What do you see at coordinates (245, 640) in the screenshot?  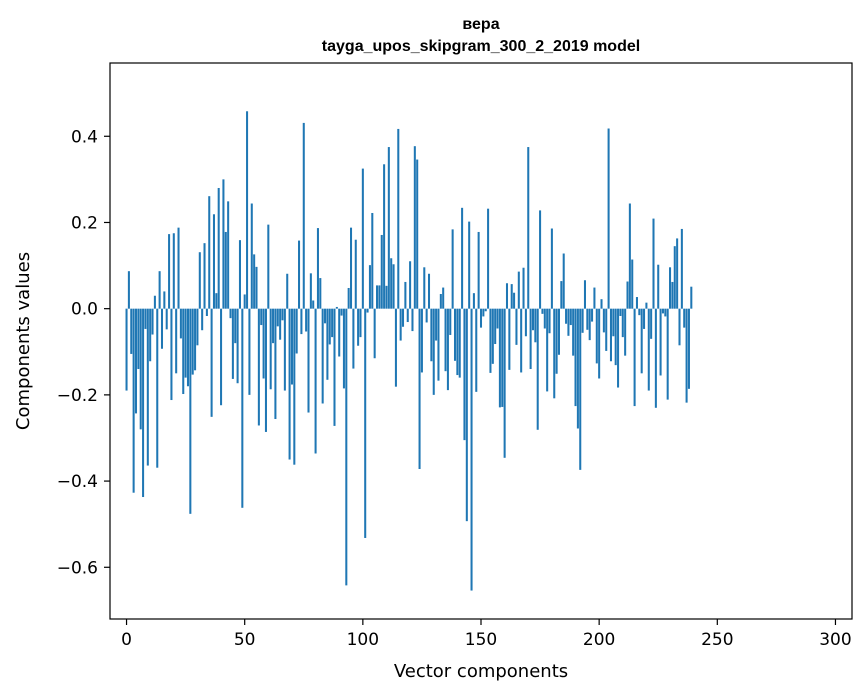 I see `x-tick-label: 50` at bounding box center [245, 640].